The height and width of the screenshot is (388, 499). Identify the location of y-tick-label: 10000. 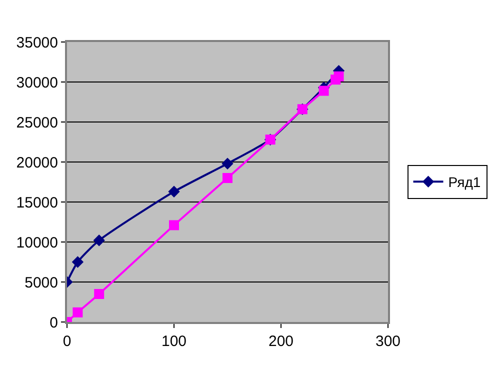
(37, 243).